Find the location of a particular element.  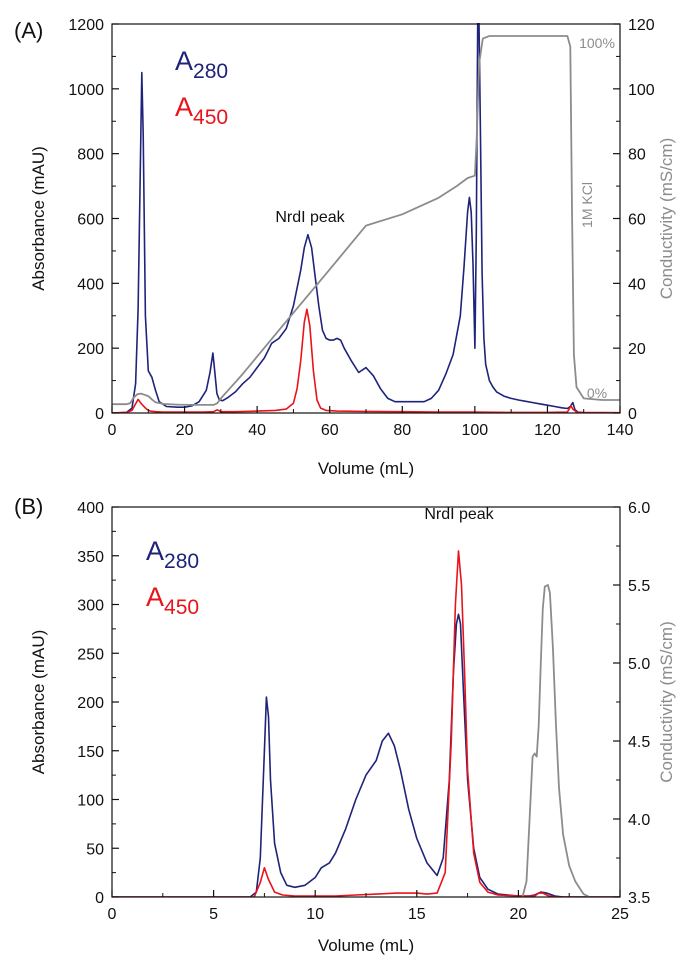

panel-a-min-label: 0% is located at coordinates (597, 393).